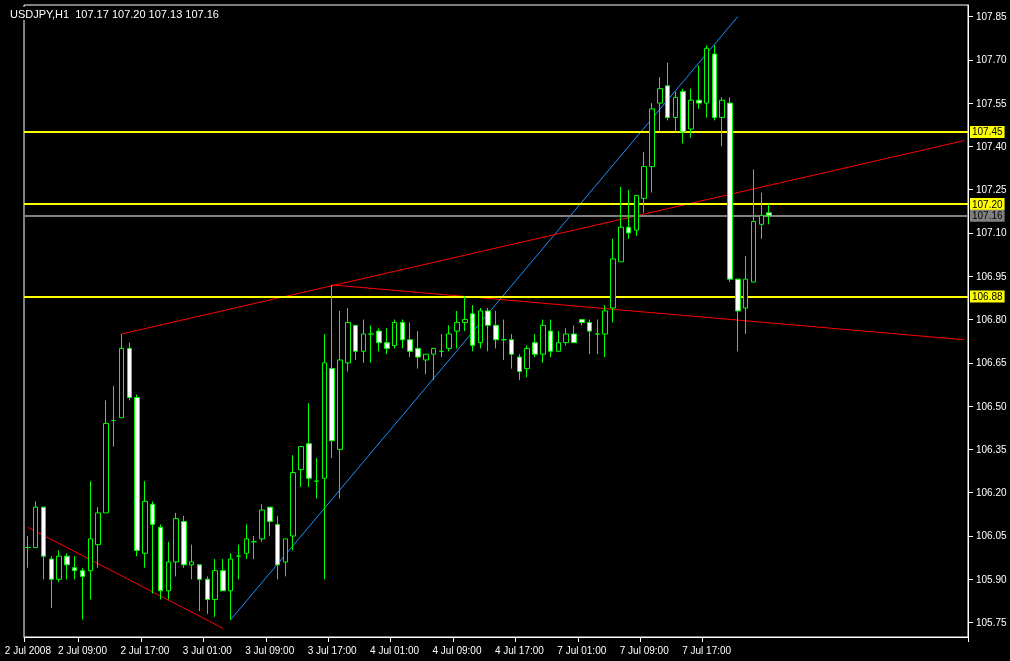 The height and width of the screenshot is (661, 1010). I want to click on y-tick-label: 106.95, so click(992, 276).